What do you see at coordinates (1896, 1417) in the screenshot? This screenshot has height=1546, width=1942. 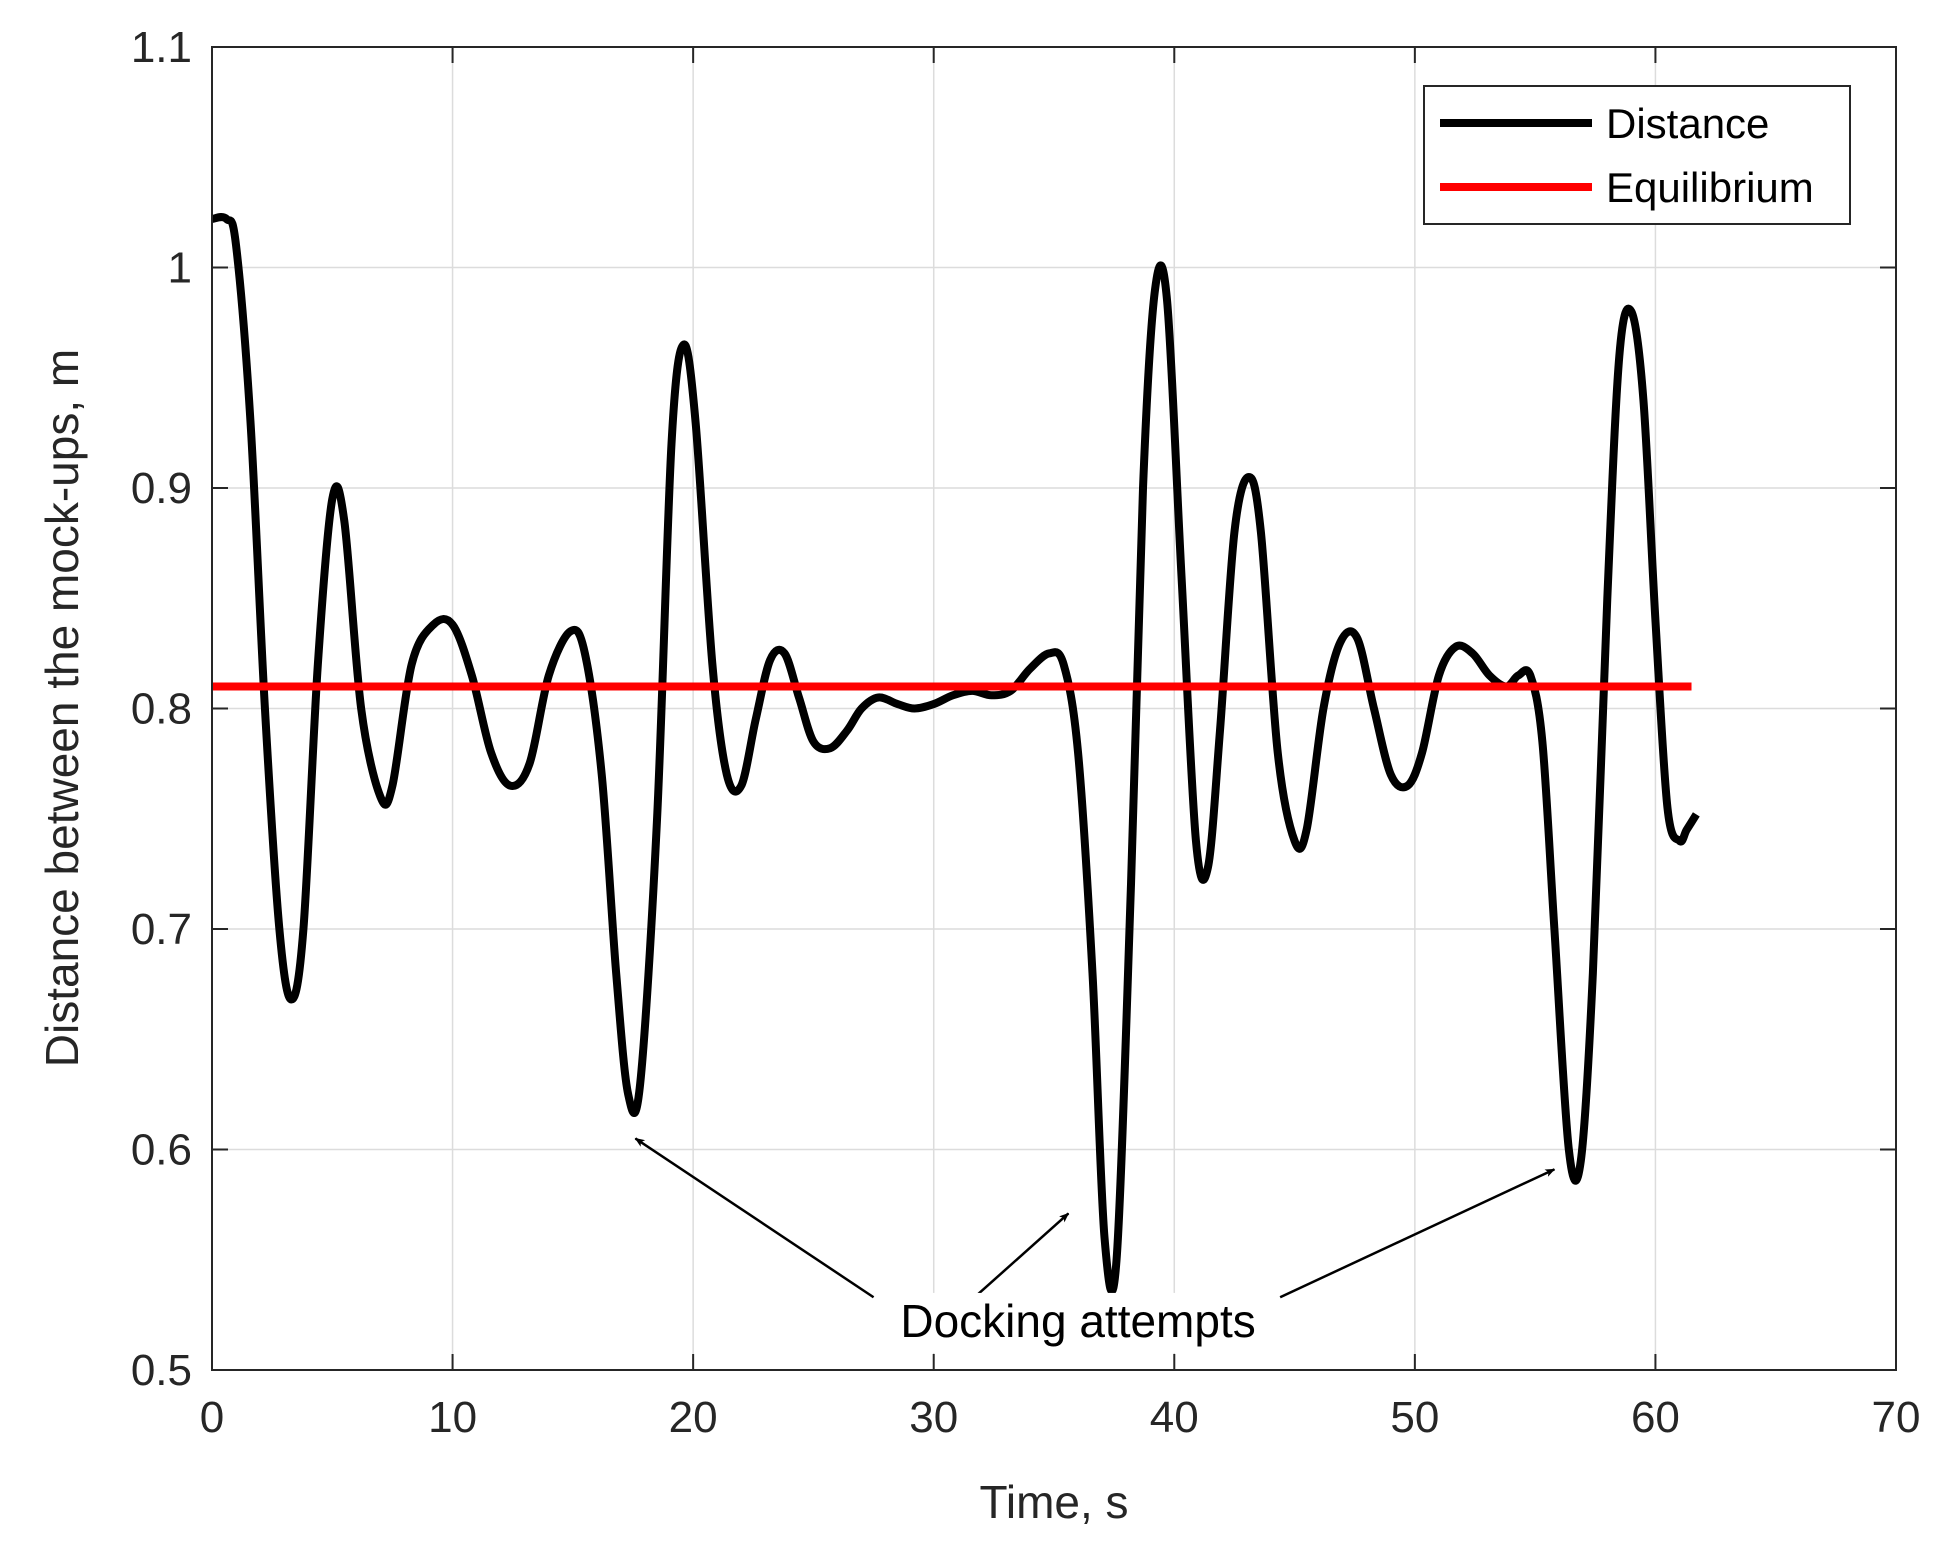 I see `x-tick-label: 70` at bounding box center [1896, 1417].